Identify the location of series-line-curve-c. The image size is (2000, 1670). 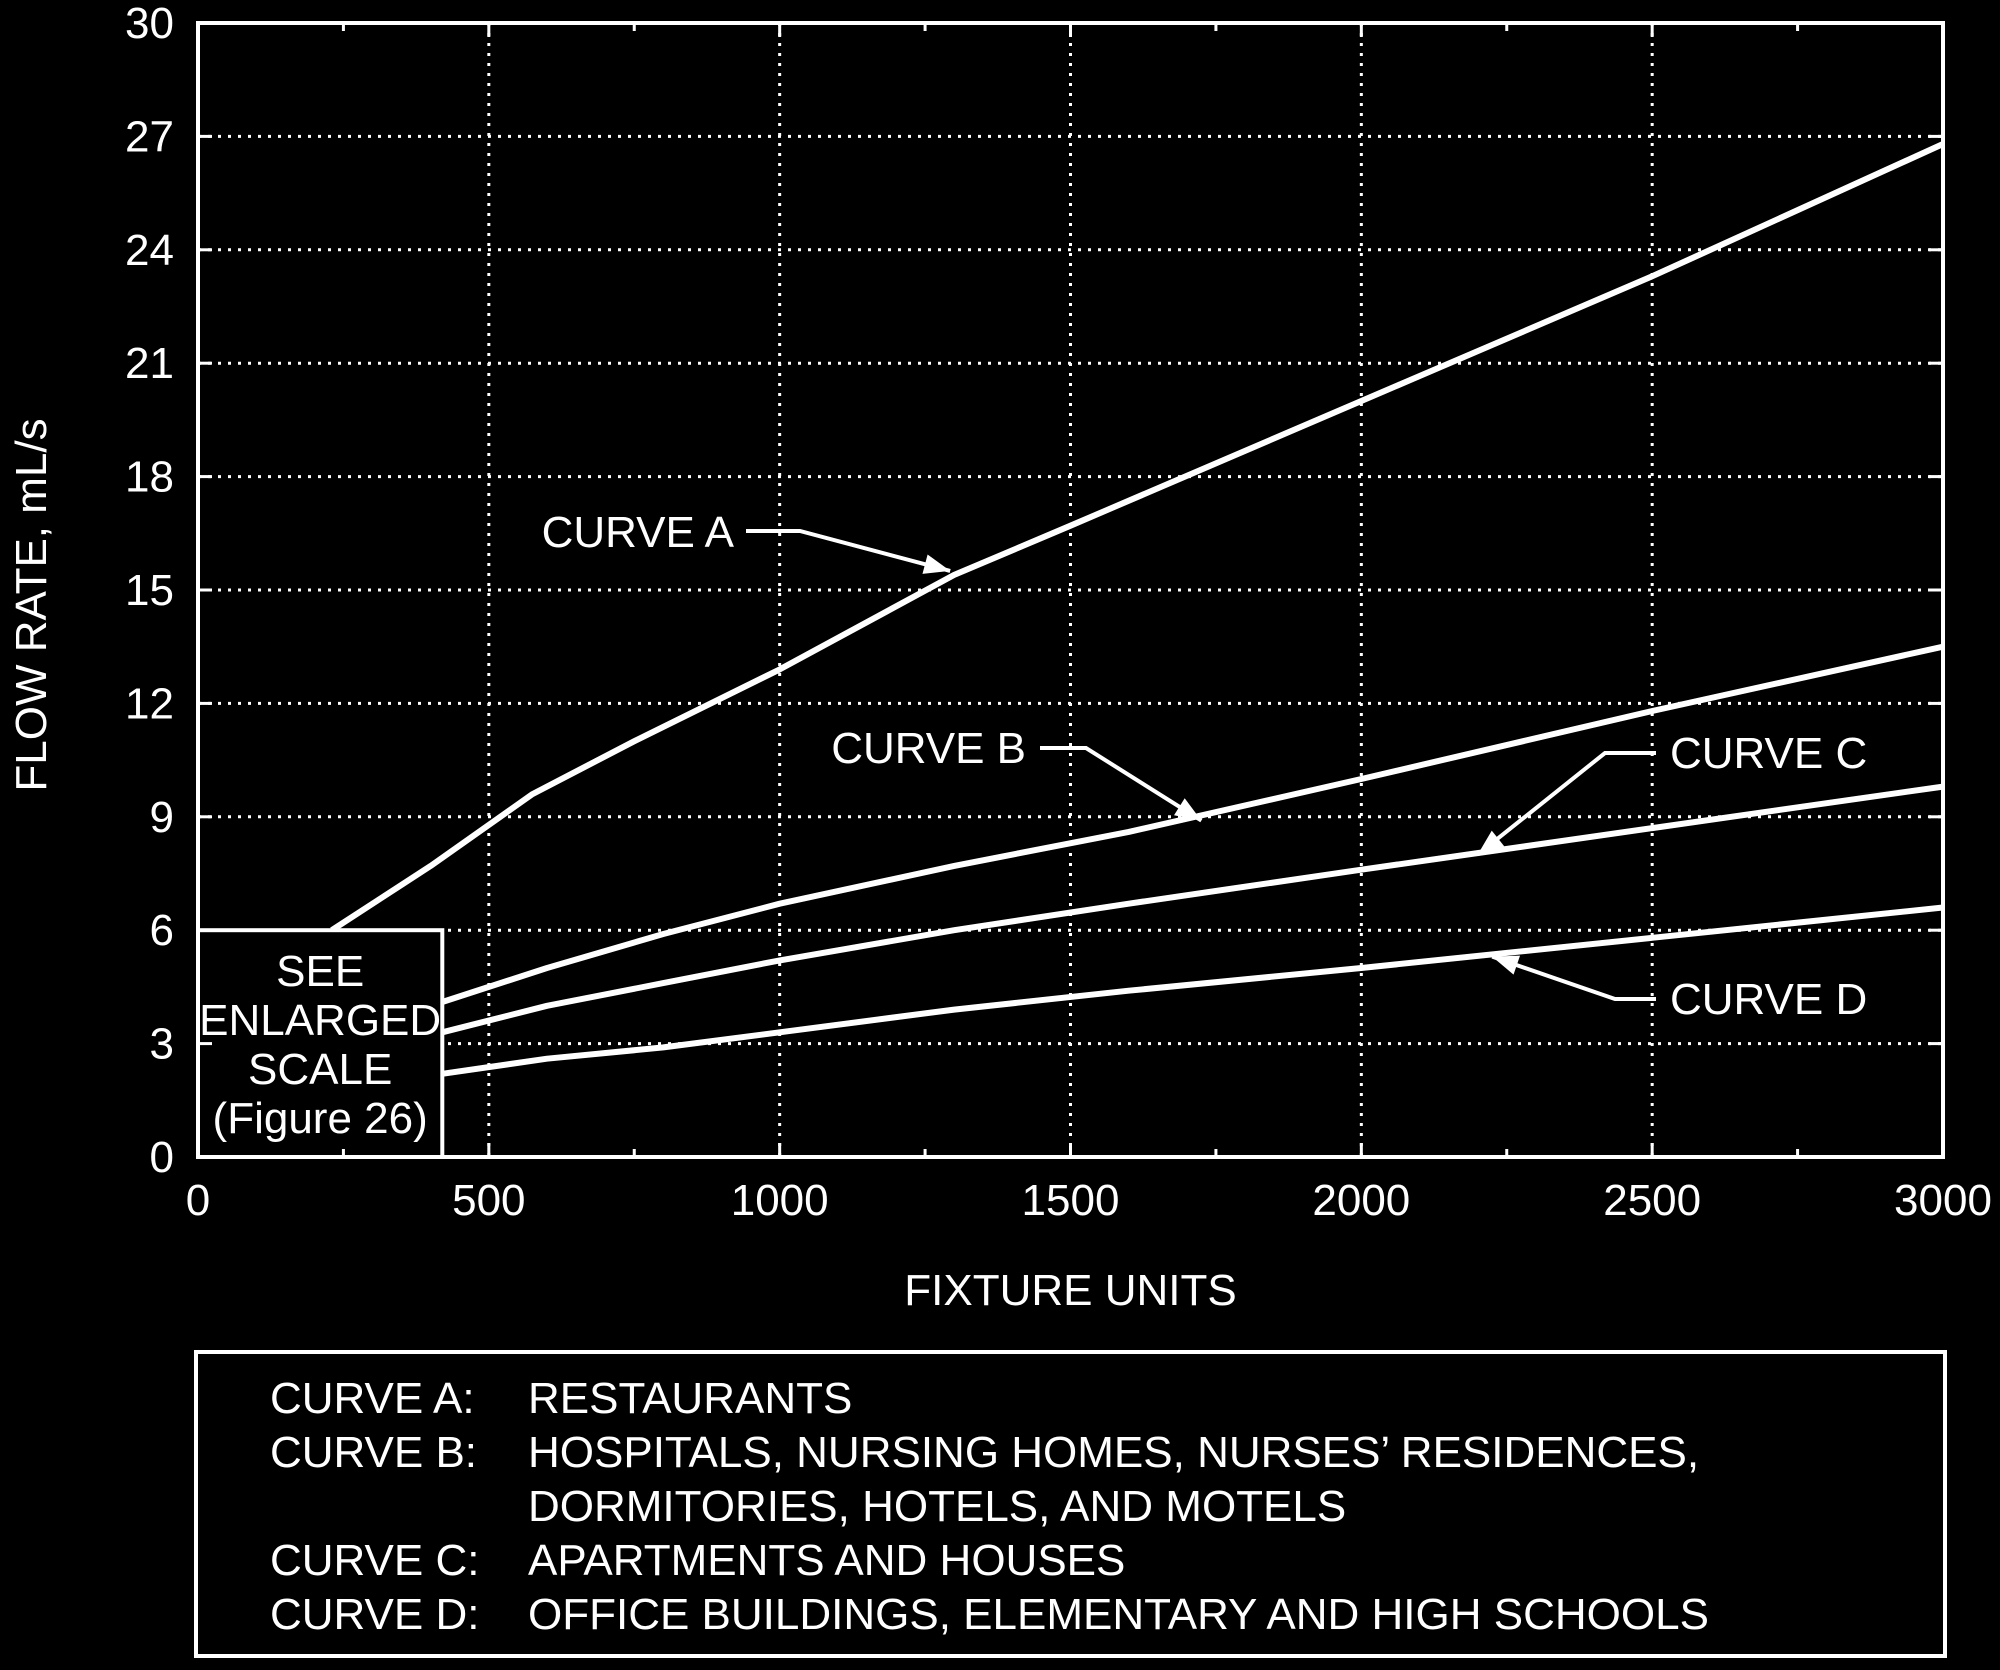
(1192, 909).